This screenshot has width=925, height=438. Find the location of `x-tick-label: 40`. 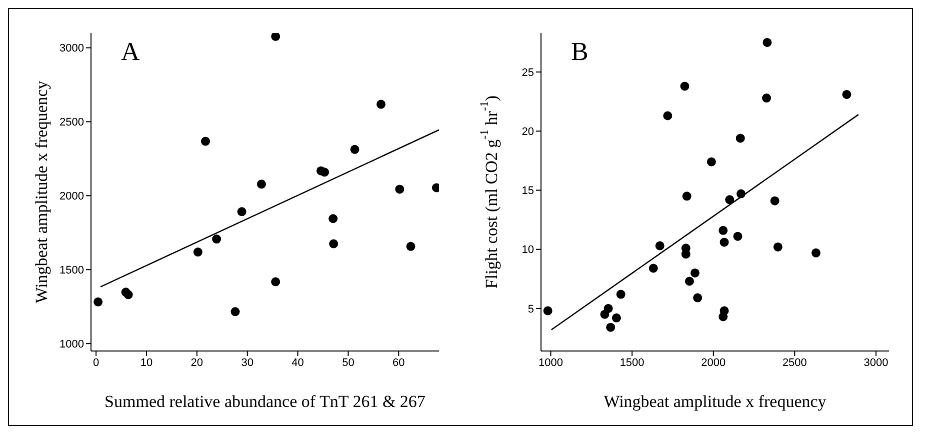

x-tick-label: 40 is located at coordinates (298, 362).